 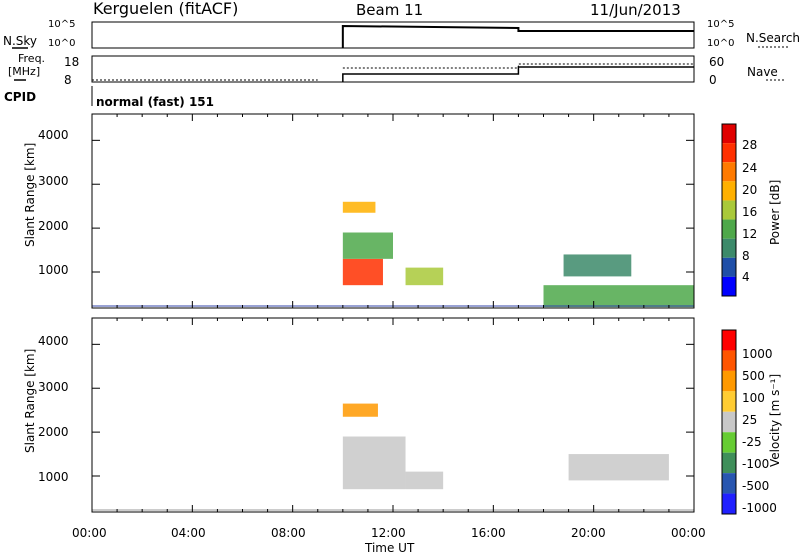 I want to click on power-colorbar-frame, so click(x=729, y=210).